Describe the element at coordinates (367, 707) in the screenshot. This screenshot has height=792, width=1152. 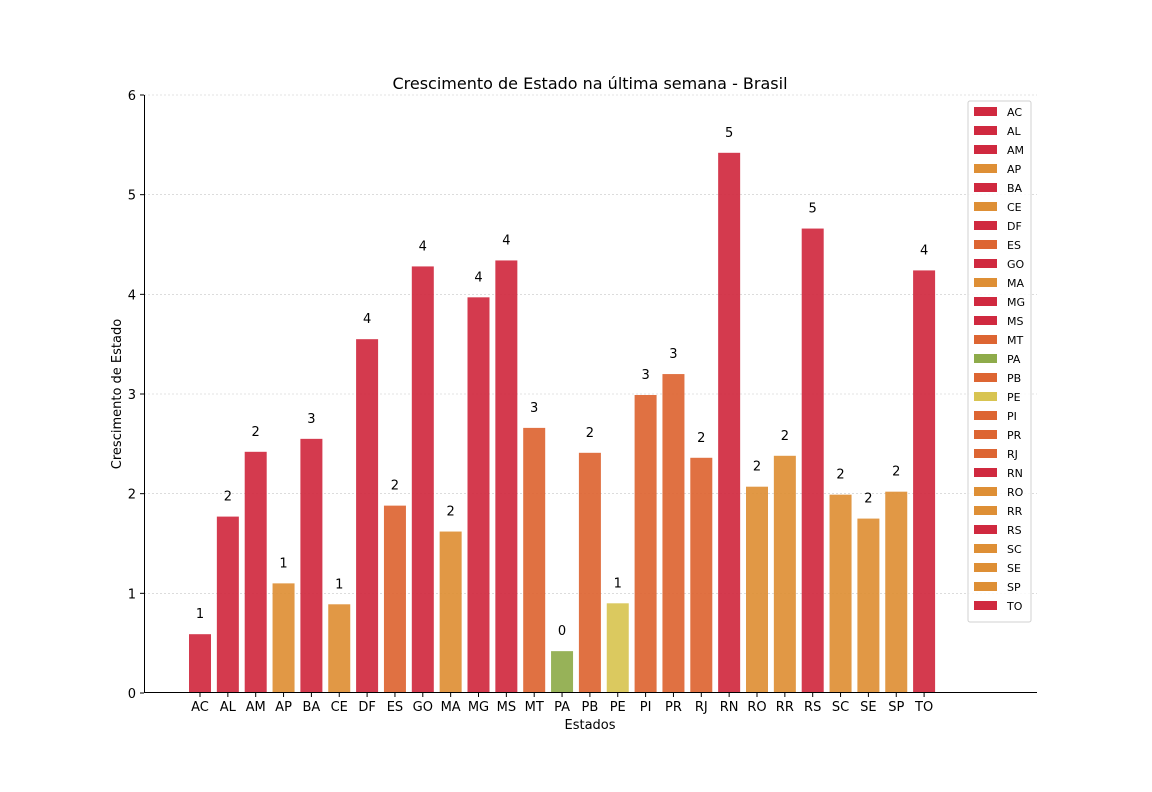
I see `x-tick-label-df: DF` at that location.